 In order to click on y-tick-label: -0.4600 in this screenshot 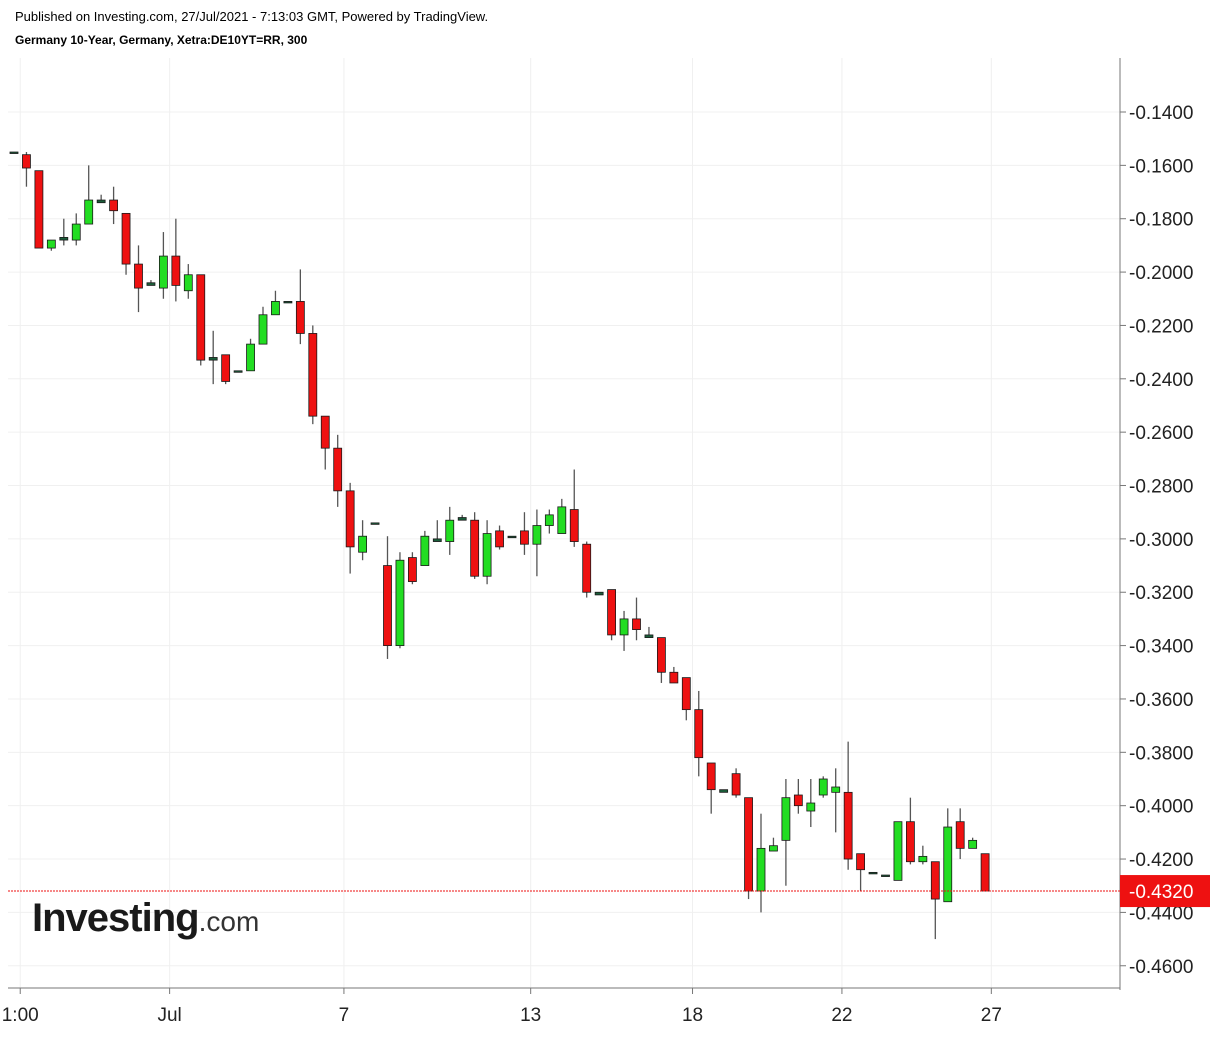, I will do `click(1161, 967)`.